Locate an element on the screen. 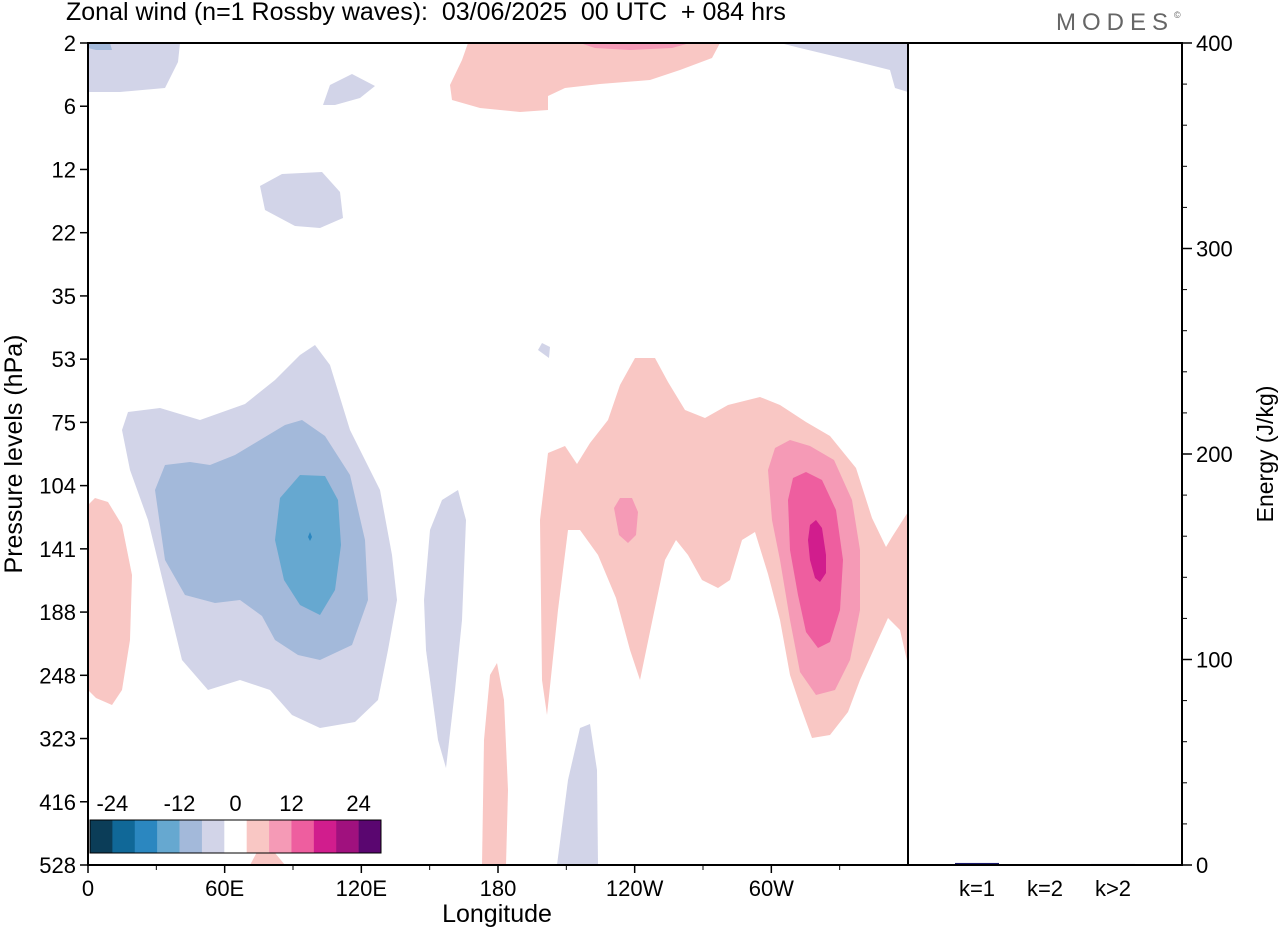  colorbar-tick-label: 12 is located at coordinates (291, 803).